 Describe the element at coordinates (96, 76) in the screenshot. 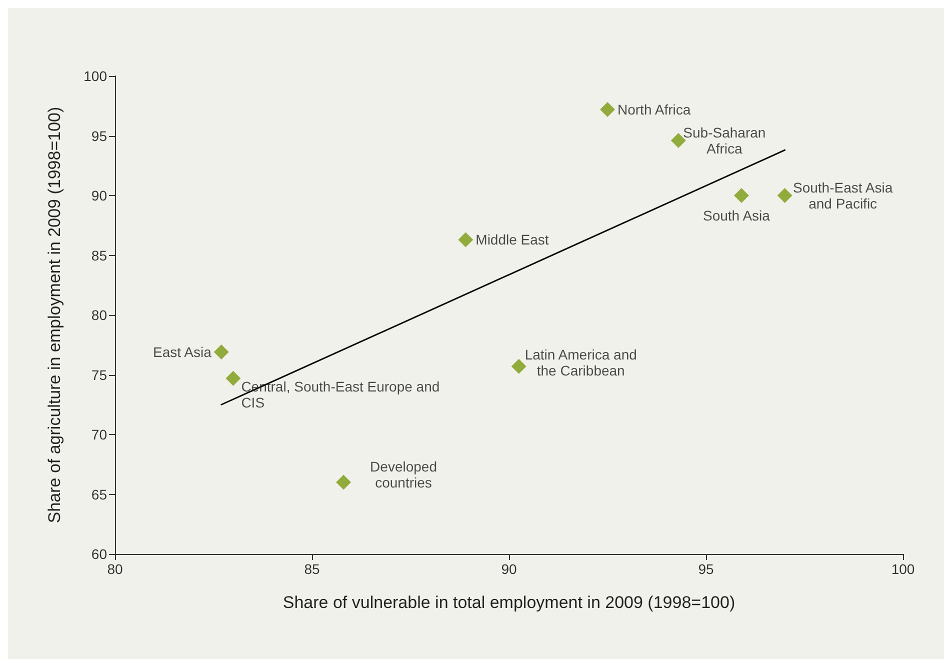

I see `y-tick-label: 100` at that location.